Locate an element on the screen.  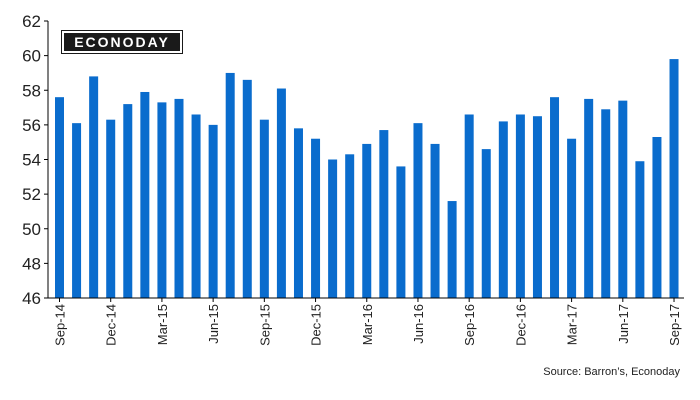
y-tick-labels: 46 48 50 52 54 56 58 60 62 is located at coordinates (31, 160).